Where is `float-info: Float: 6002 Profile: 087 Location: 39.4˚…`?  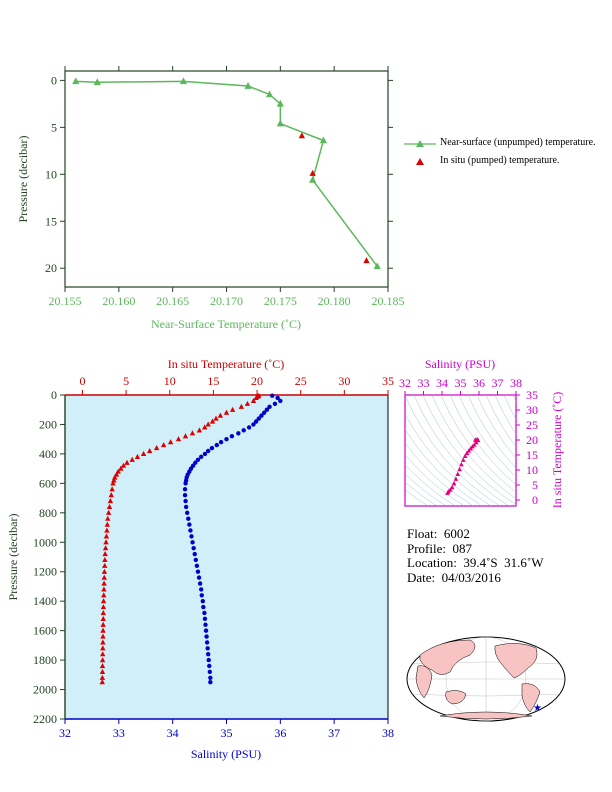
float-info: Float: 6002 Profile: 087 Location: 39.4˚… is located at coordinates (475, 555).